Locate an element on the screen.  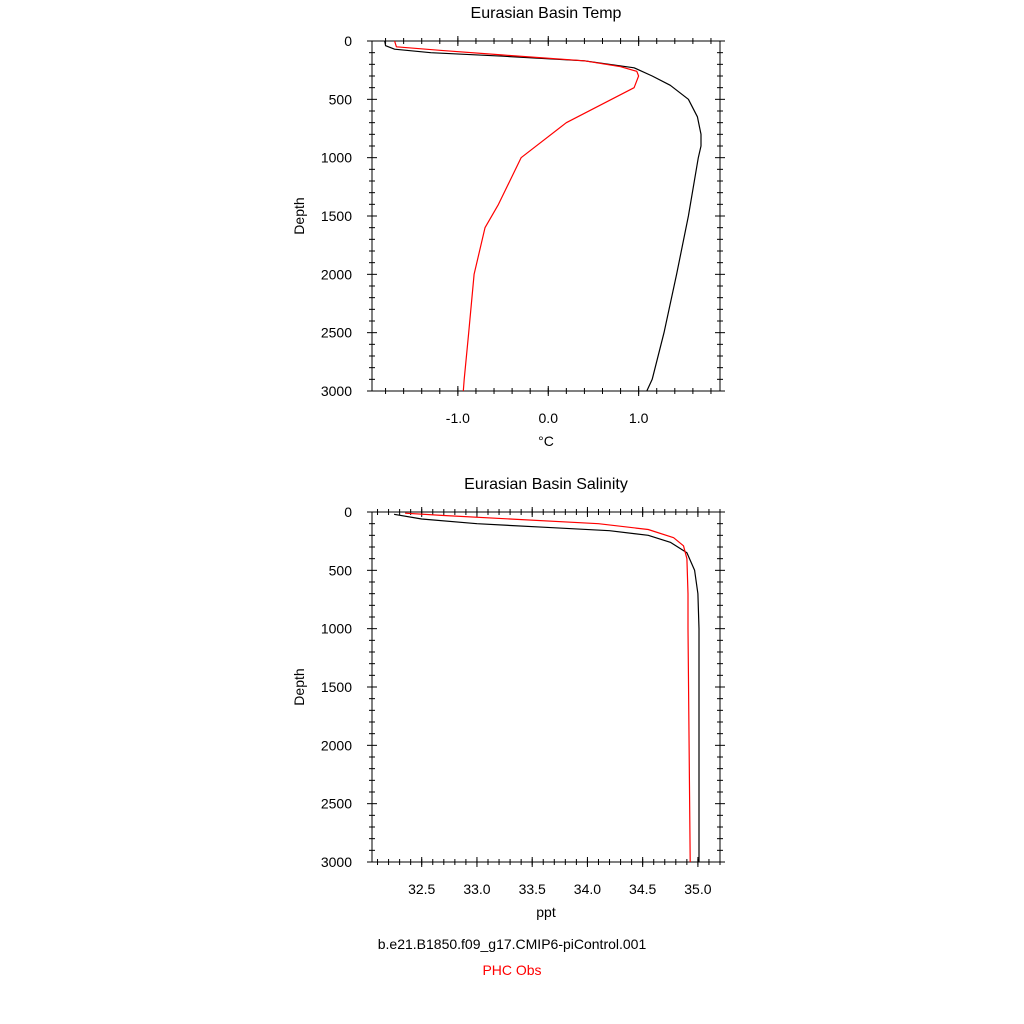
temp-xtick-label: 1.0 is located at coordinates (639, 418).